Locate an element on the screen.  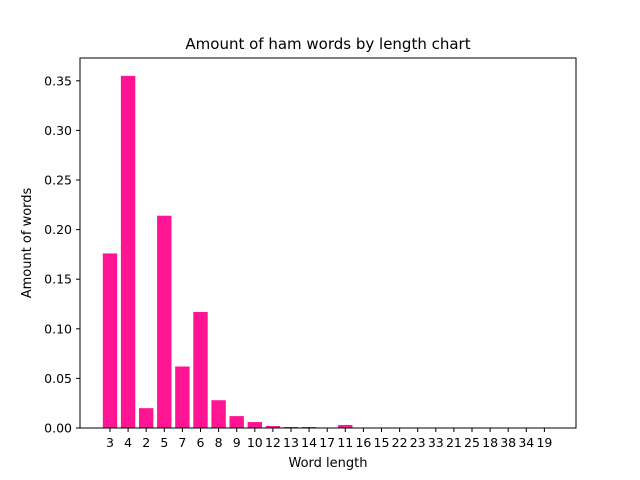
y-tick-label-3: 0.15 is located at coordinates (58, 279).